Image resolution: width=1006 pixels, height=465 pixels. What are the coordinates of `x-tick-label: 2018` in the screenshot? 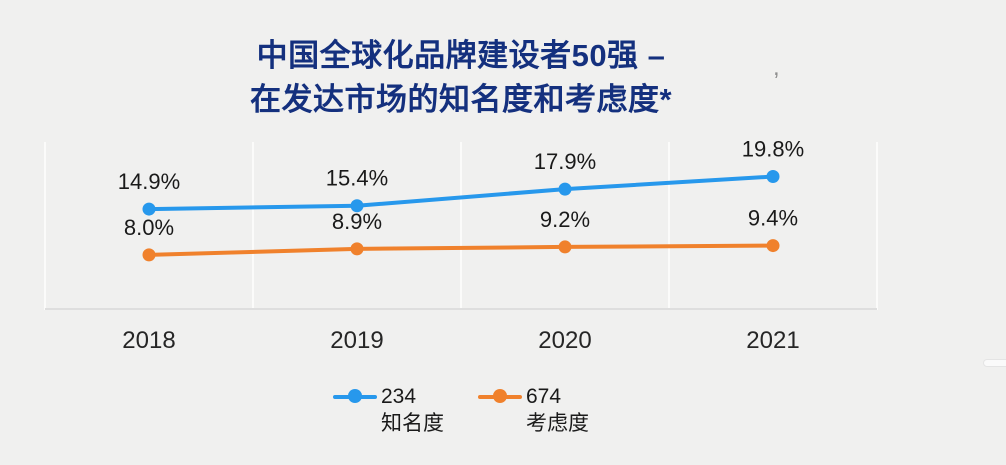 It's located at (148, 340).